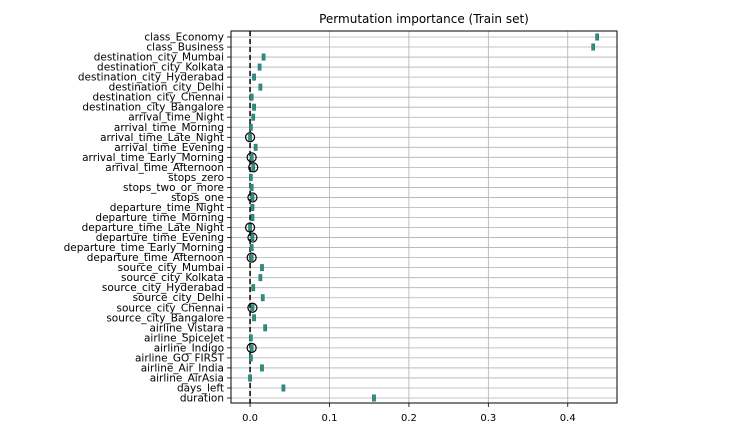 The image size is (738, 435). Describe the element at coordinates (330, 418) in the screenshot. I see `x-tick-label: 0.1` at that location.